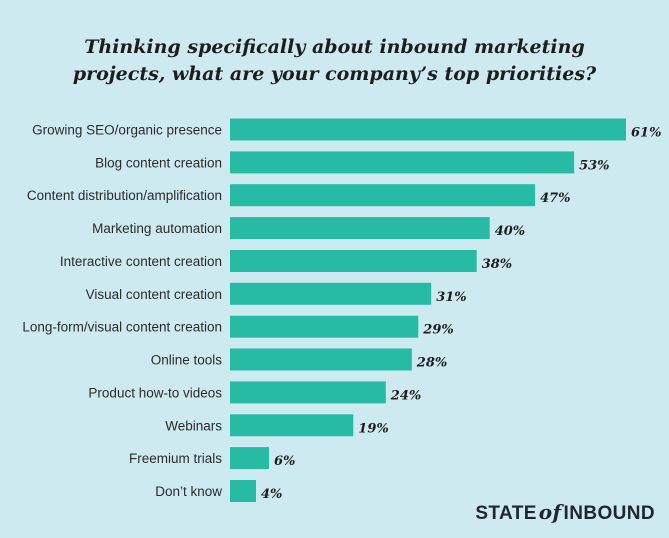 The image size is (669, 538). I want to click on brand-word-inbound: INBOUND, so click(609, 513).